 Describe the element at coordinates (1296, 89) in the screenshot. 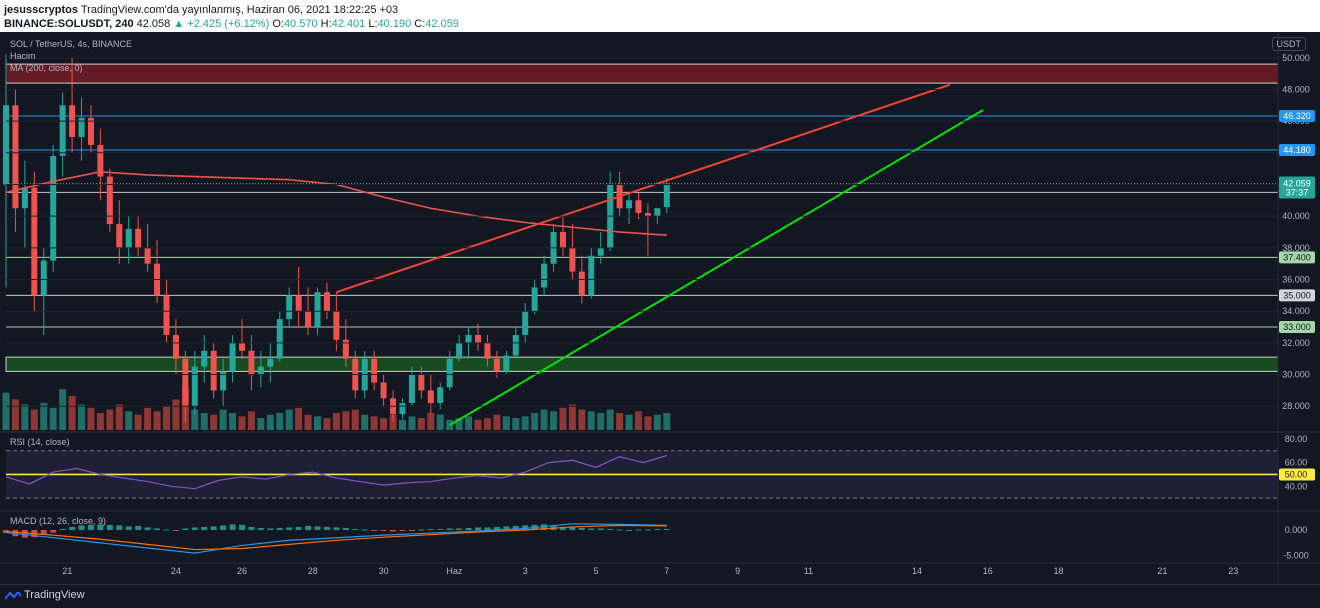

I see `y-tick-label: 48.000` at that location.